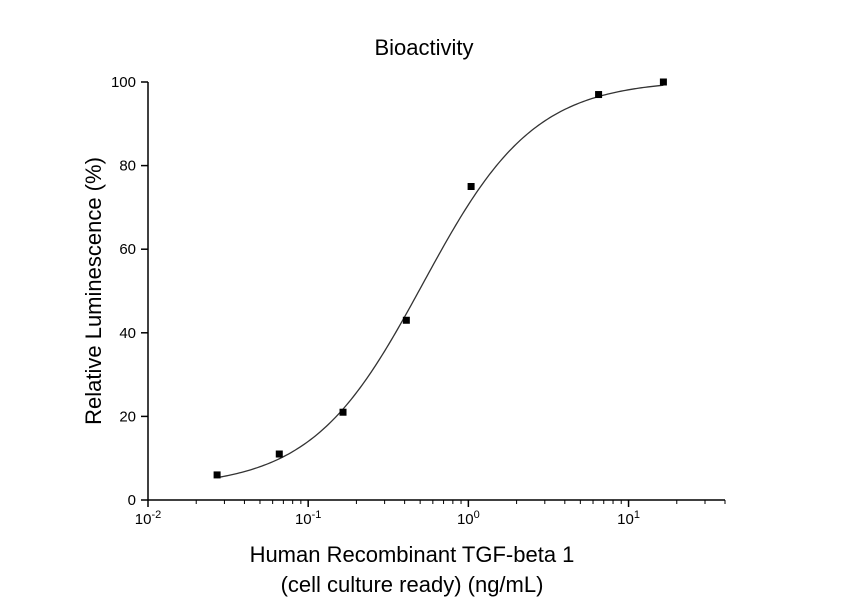  Describe the element at coordinates (127, 416) in the screenshot. I see `y-tick-label: 20` at that location.